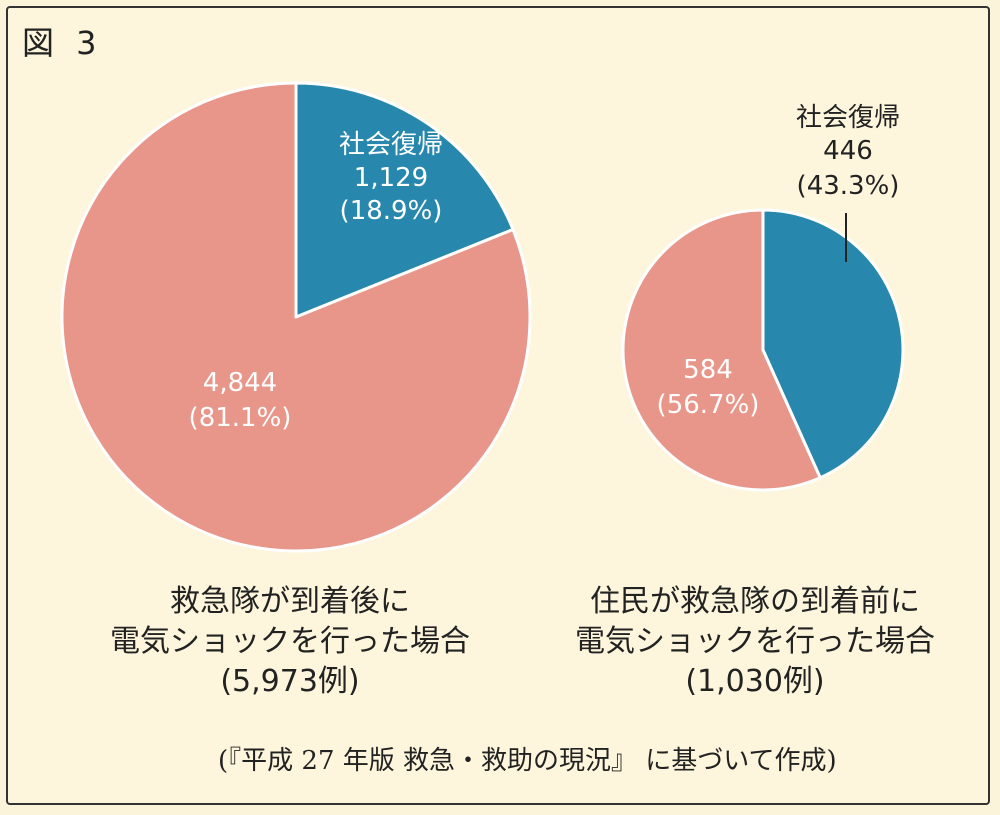  Describe the element at coordinates (708, 370) in the screenshot. I see `slice-value-other: 584` at that location.